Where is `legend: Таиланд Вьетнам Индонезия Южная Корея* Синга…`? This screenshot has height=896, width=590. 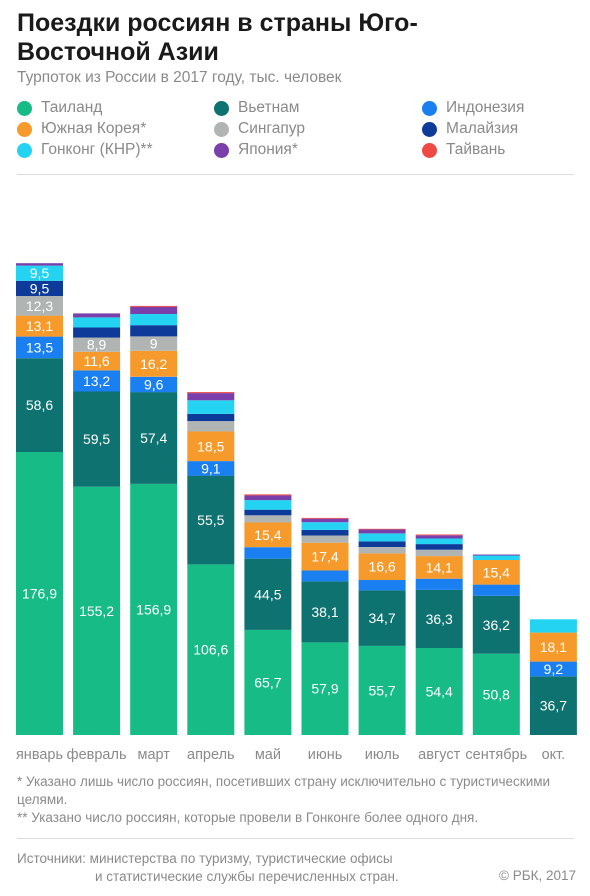
legend: Таиланд Вьетнам Индонезия Южная Корея* Синга… is located at coordinates (297, 131).